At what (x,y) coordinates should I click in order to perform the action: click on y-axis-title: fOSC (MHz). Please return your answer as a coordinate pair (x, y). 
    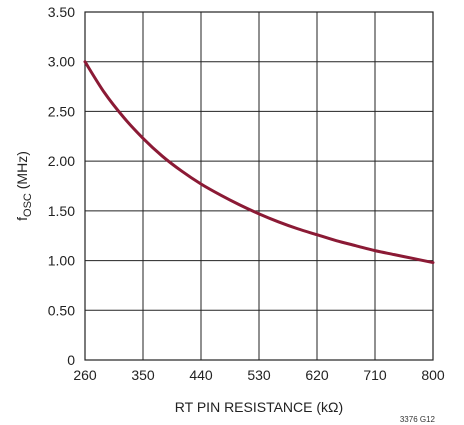
    Looking at the image, I should click on (24, 186).